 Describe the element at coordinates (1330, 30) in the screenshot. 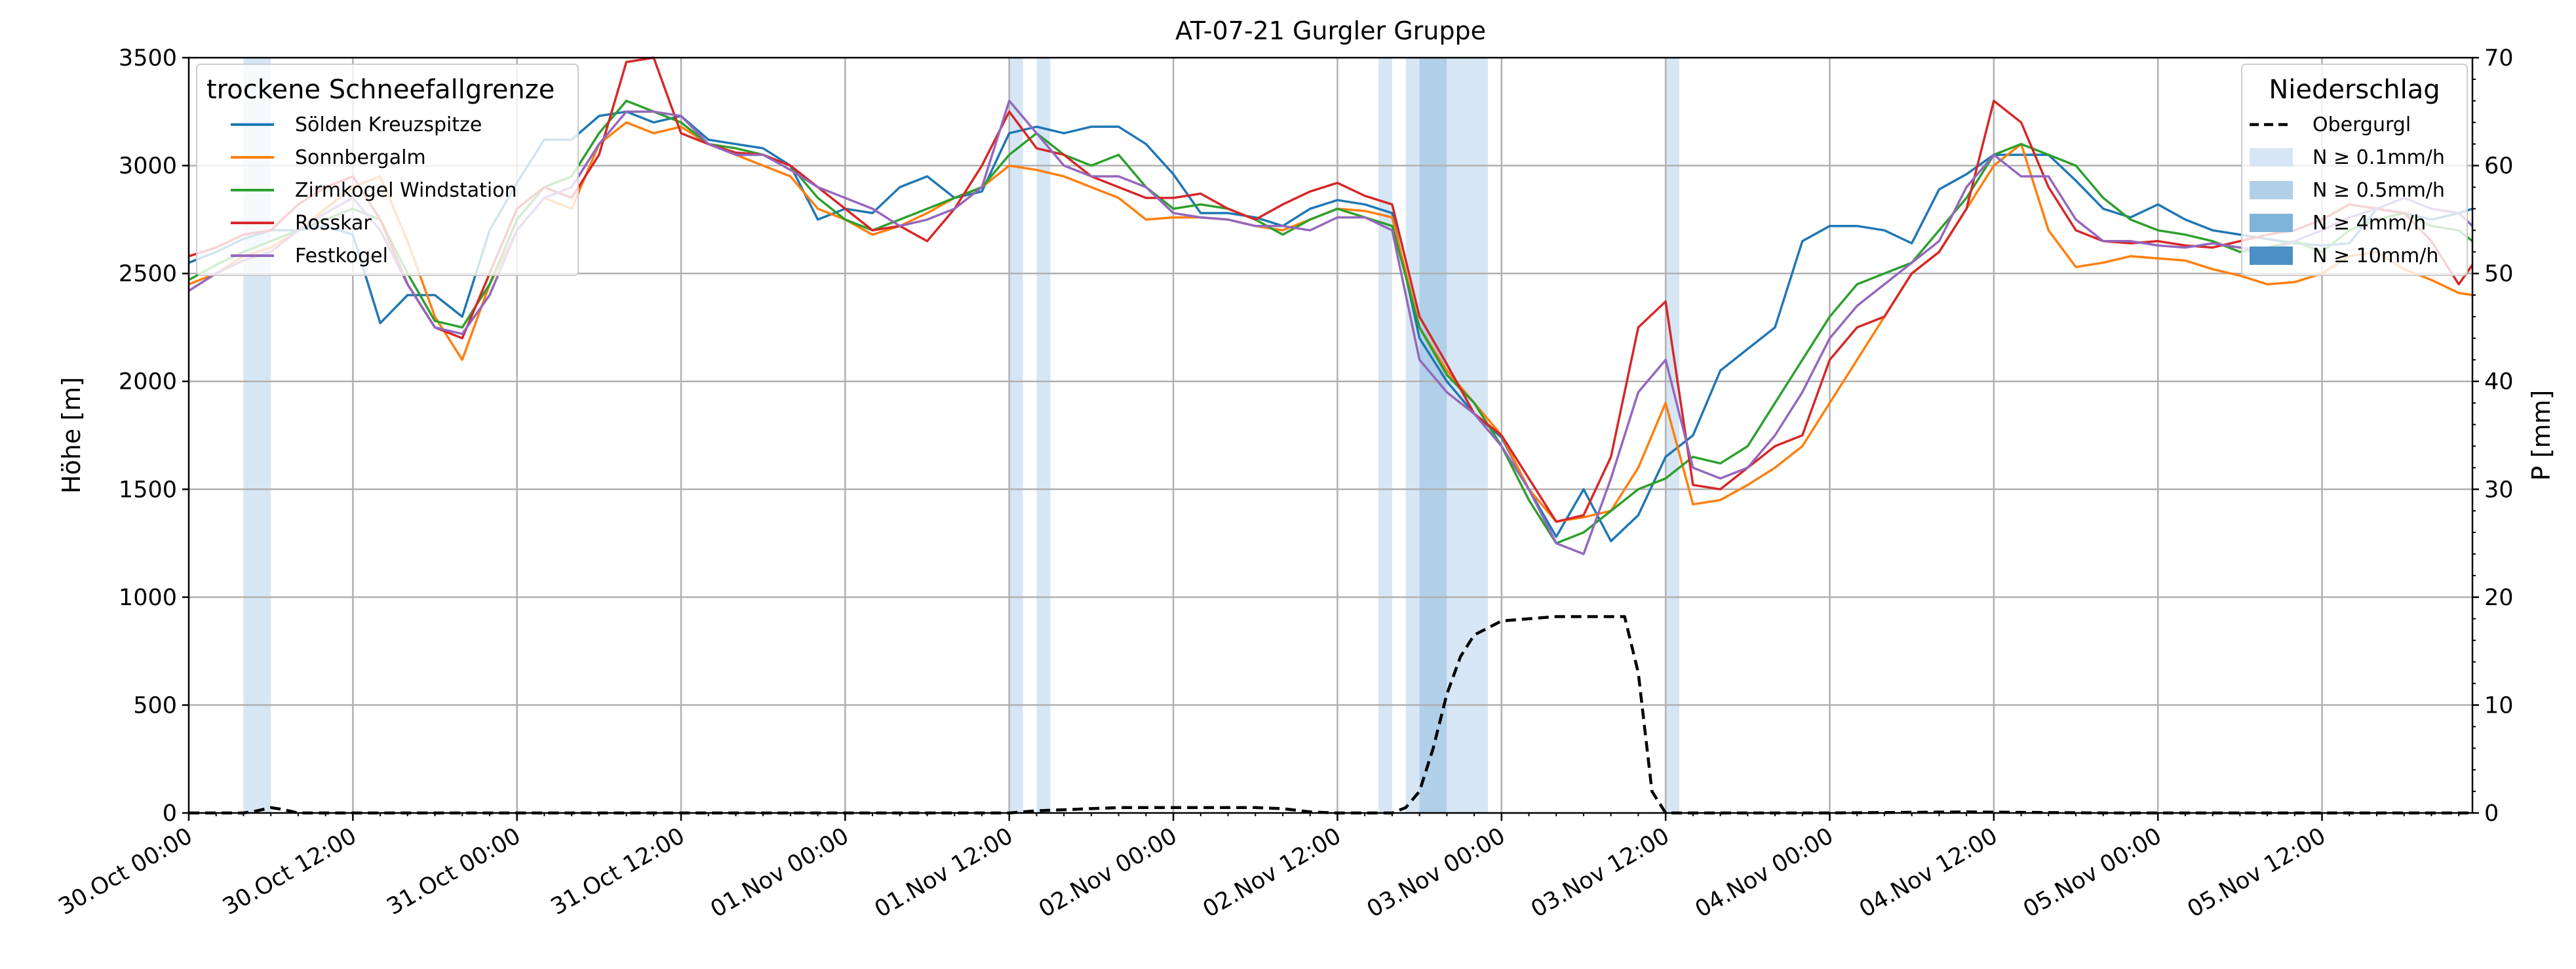

I see `chart-title: AT-07-21 Gurgler Gruppe` at that location.